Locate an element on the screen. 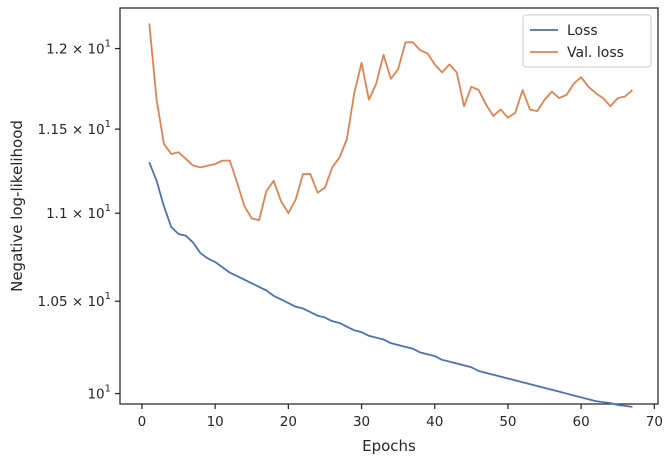 This screenshot has height=463, width=666. legend-label-loss: Loss is located at coordinates (582, 31).